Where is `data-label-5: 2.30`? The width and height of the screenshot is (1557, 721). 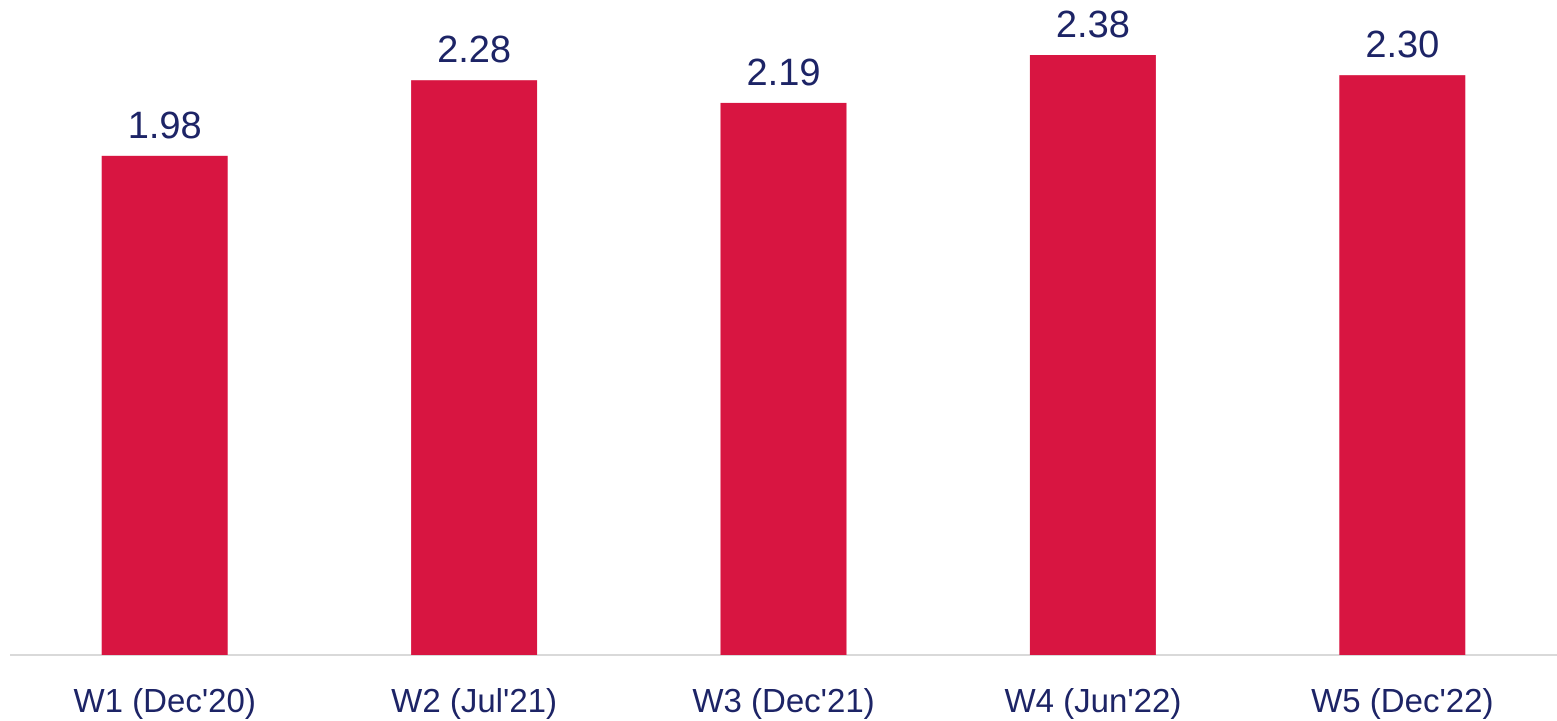 data-label-5: 2.30 is located at coordinates (1402, 45).